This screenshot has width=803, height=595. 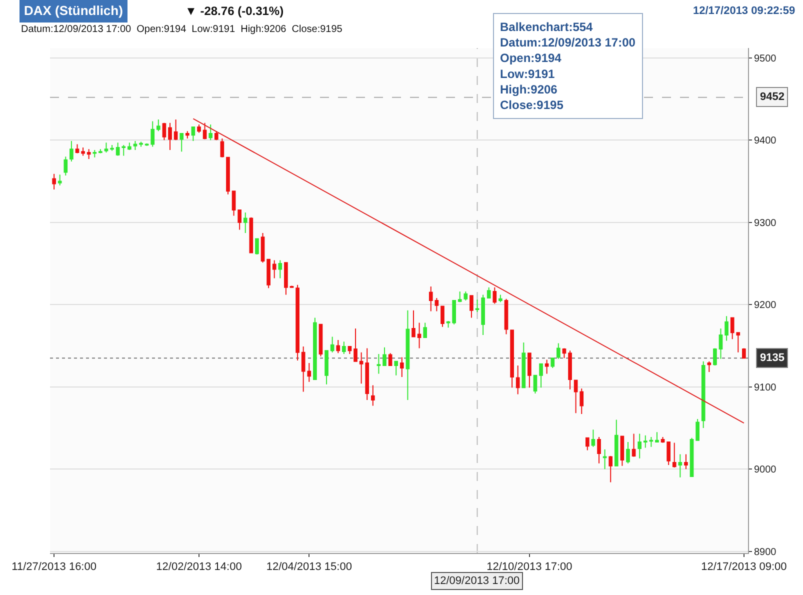 I want to click on y-tick-label: 9300, so click(x=765, y=223).